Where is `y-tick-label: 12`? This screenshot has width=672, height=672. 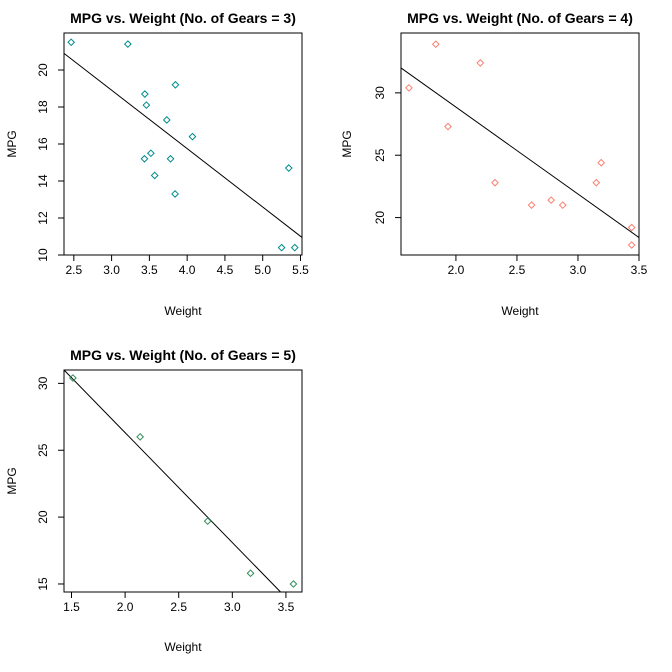 y-tick-label: 12 is located at coordinates (43, 218).